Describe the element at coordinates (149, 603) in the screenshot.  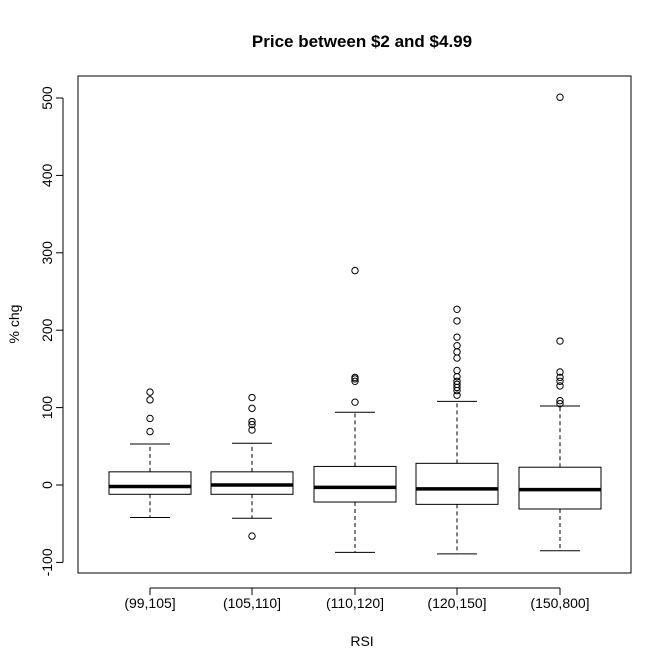
I see `x-tick-label: (99,105]` at that location.